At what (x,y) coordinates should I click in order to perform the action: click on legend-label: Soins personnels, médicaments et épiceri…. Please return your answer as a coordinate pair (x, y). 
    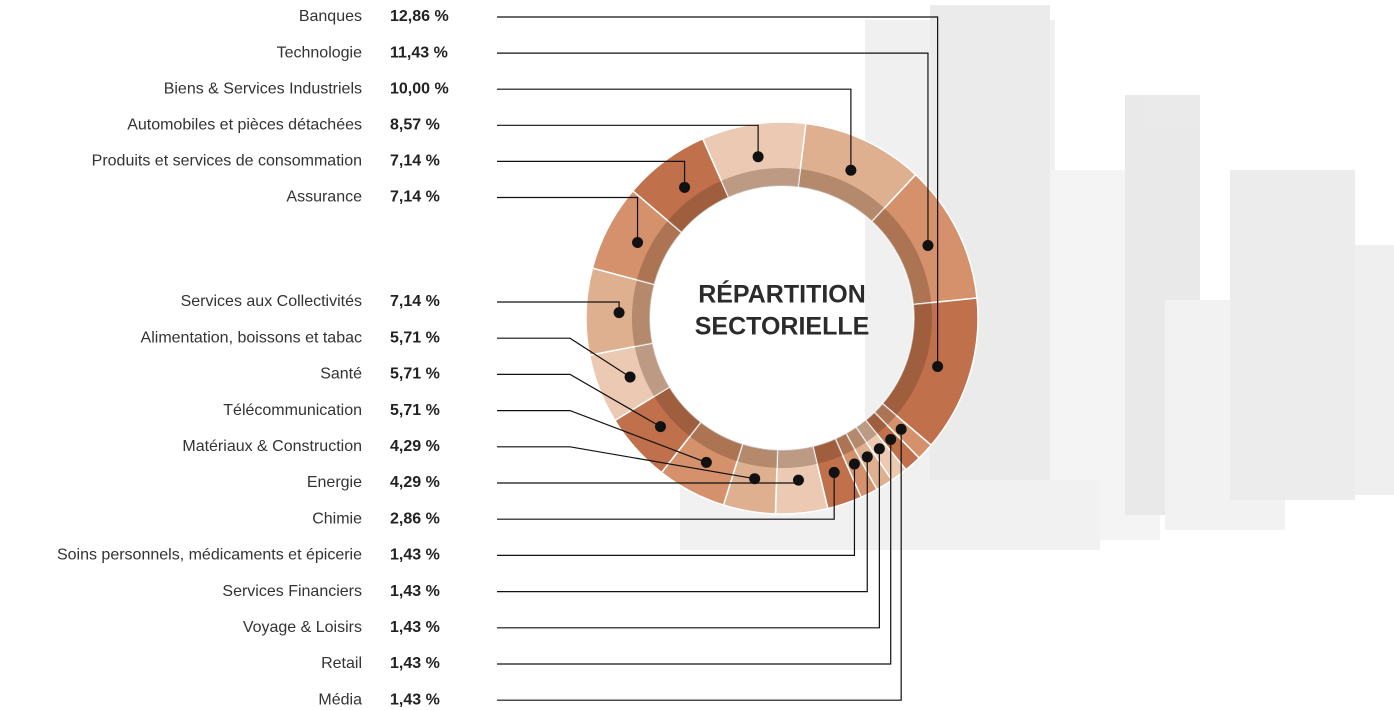
    Looking at the image, I should click on (209, 555).